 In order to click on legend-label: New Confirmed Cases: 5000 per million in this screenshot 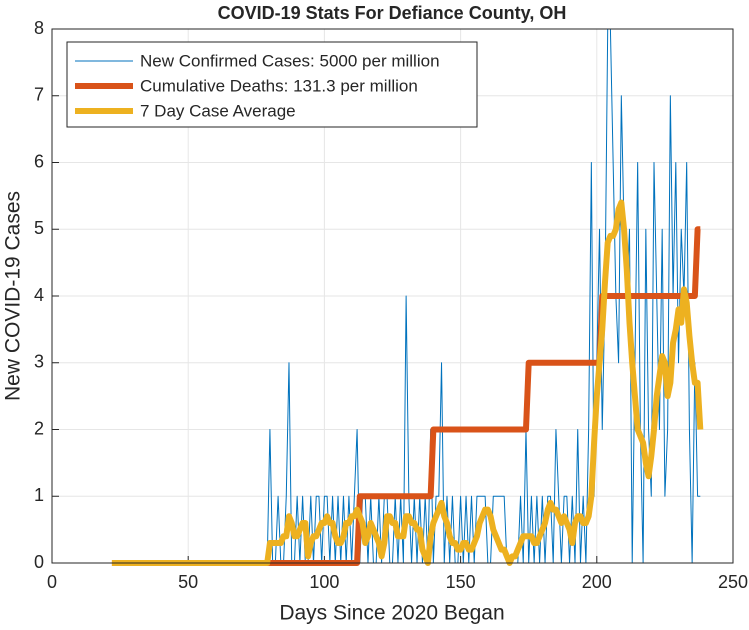, I will do `click(290, 60)`.